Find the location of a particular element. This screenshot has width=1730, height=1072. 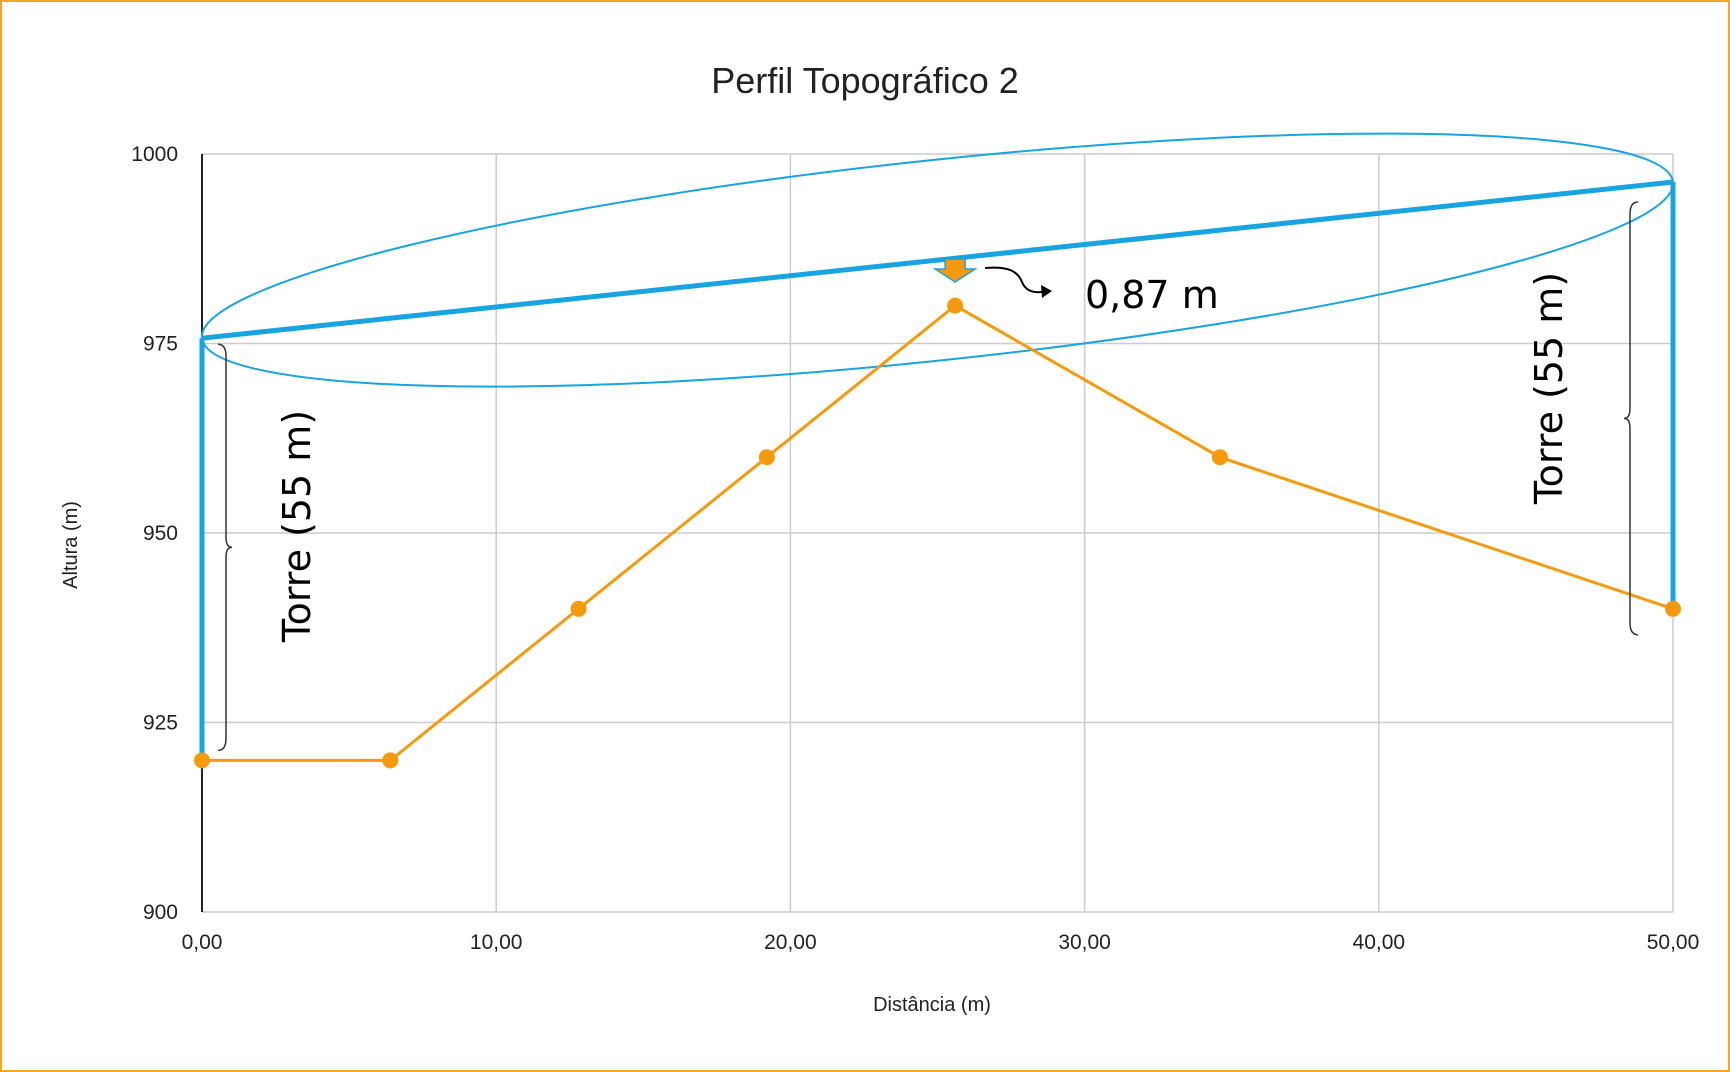

right-tower-label: Torre (55 m) is located at coordinates (1549, 388).